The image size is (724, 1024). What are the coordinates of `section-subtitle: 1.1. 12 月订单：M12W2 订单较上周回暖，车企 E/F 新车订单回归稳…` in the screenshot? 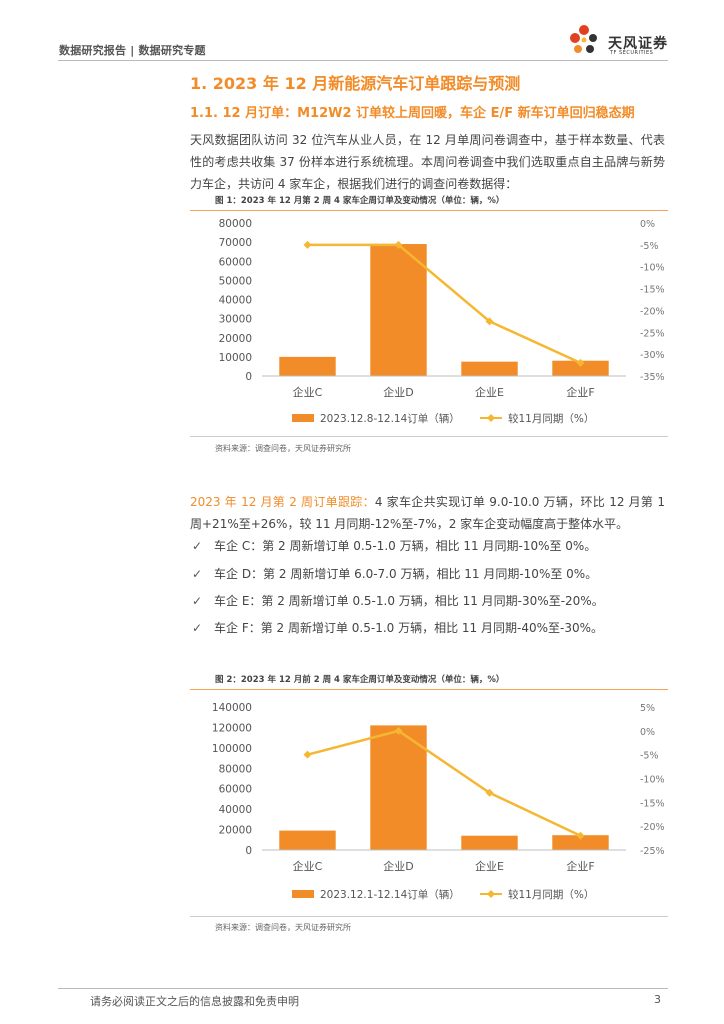 It's located at (412, 113).